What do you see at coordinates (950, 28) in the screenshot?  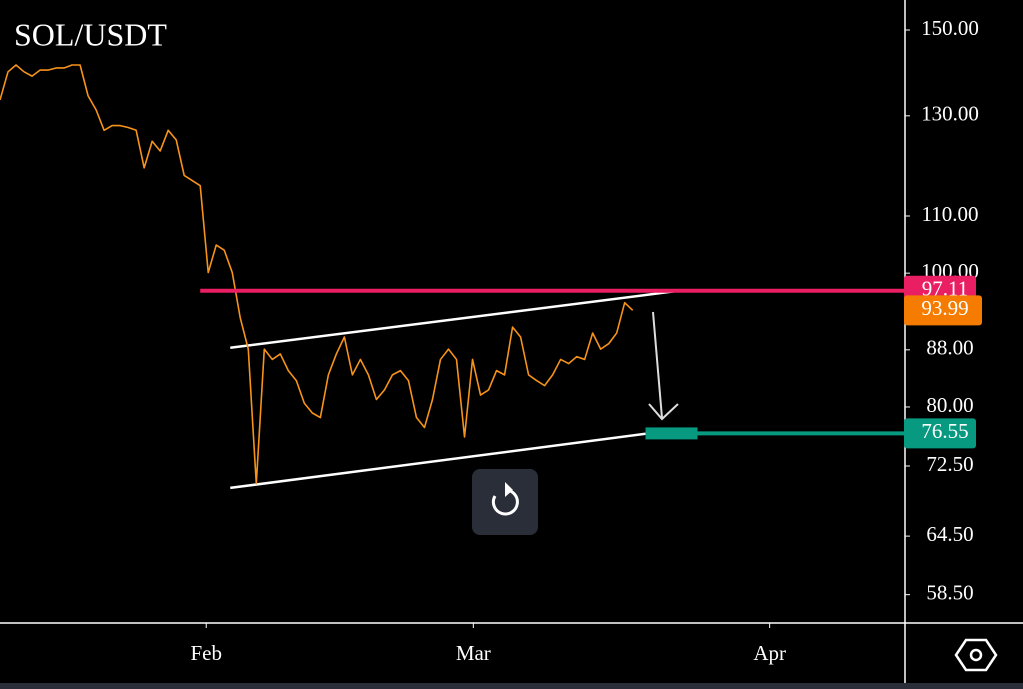 I see `y-tick-label: 150.00` at bounding box center [950, 28].